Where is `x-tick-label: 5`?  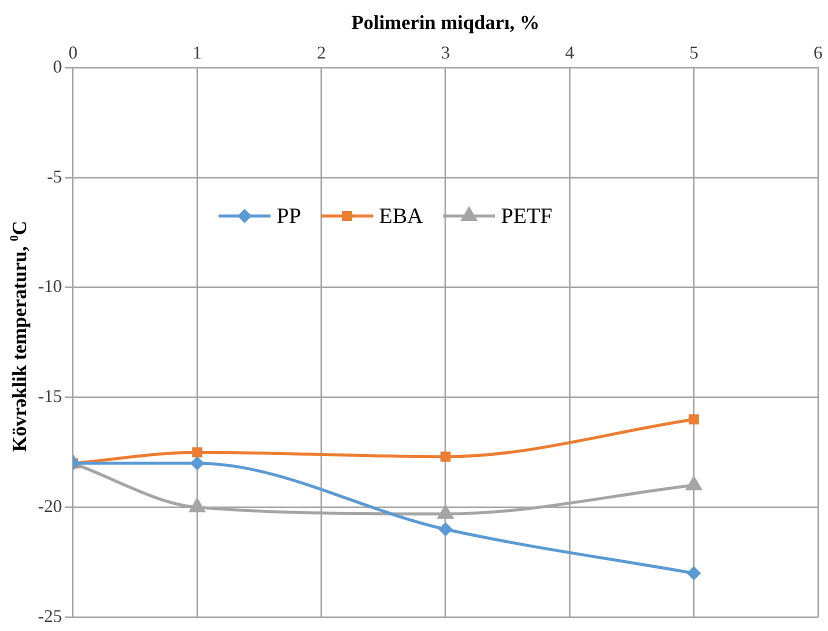 x-tick-label: 5 is located at coordinates (693, 52).